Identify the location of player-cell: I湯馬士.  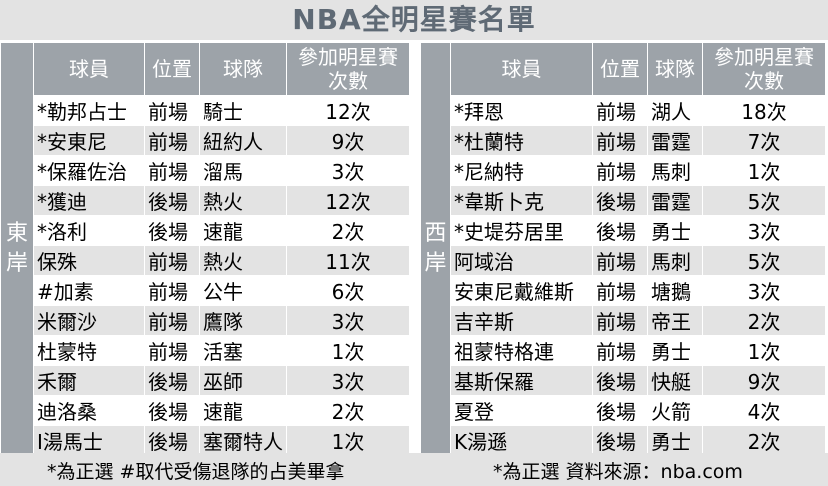
(89, 440).